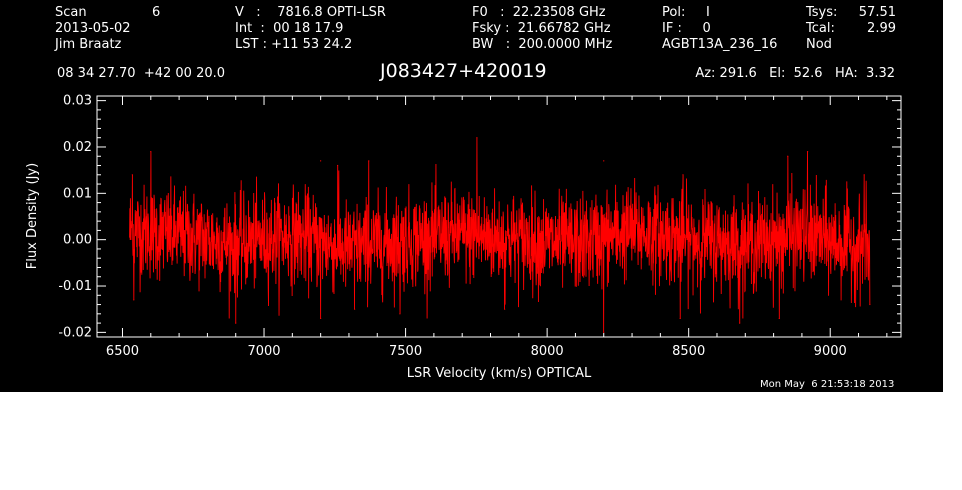 Image resolution: width=962 pixels, height=490 pixels. What do you see at coordinates (77, 240) in the screenshot?
I see `y-tick-label: 0.00` at bounding box center [77, 240].